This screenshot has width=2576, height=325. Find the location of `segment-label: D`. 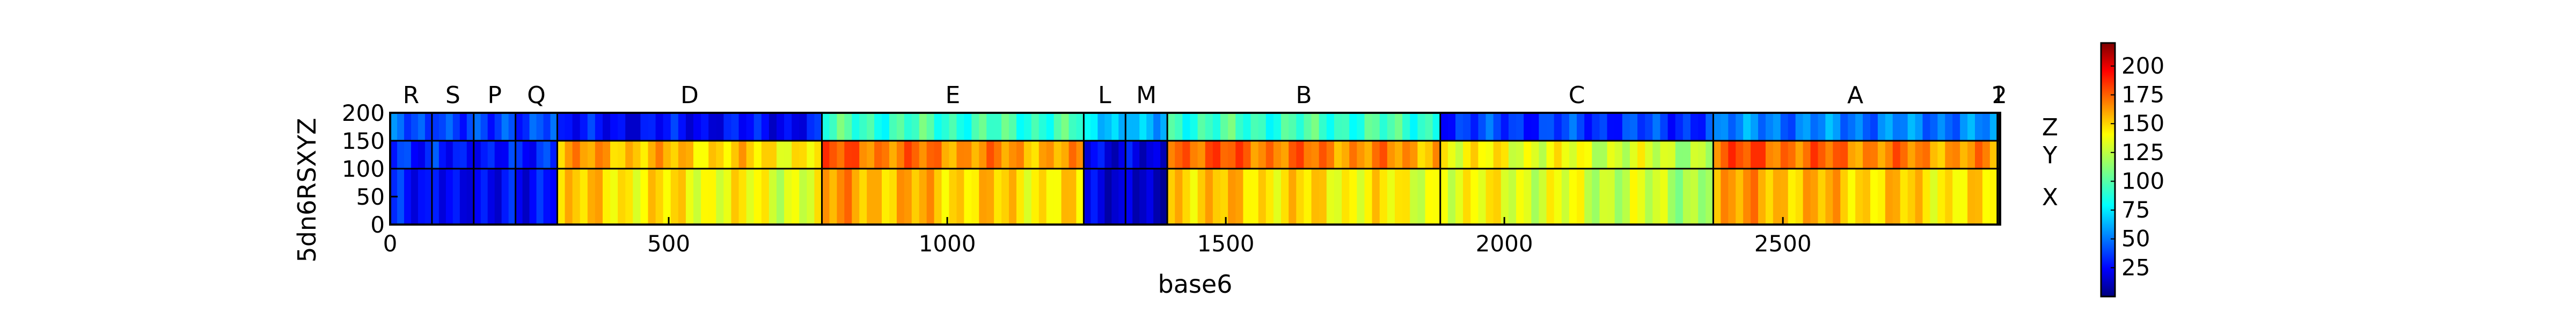

segment-label: D is located at coordinates (689, 95).